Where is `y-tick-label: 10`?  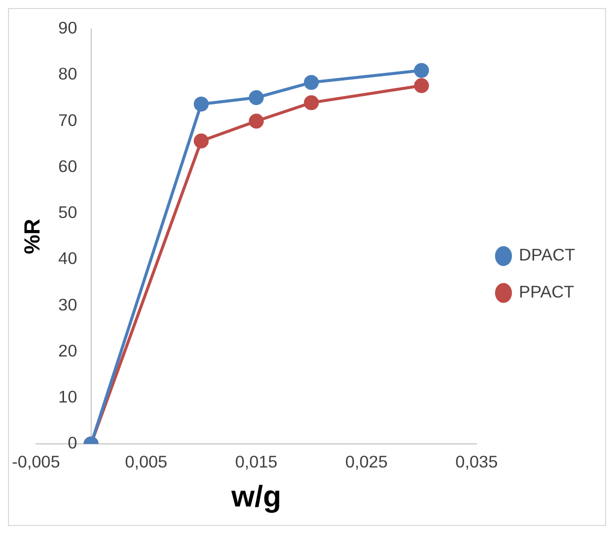
y-tick-label: 10 is located at coordinates (68, 396).